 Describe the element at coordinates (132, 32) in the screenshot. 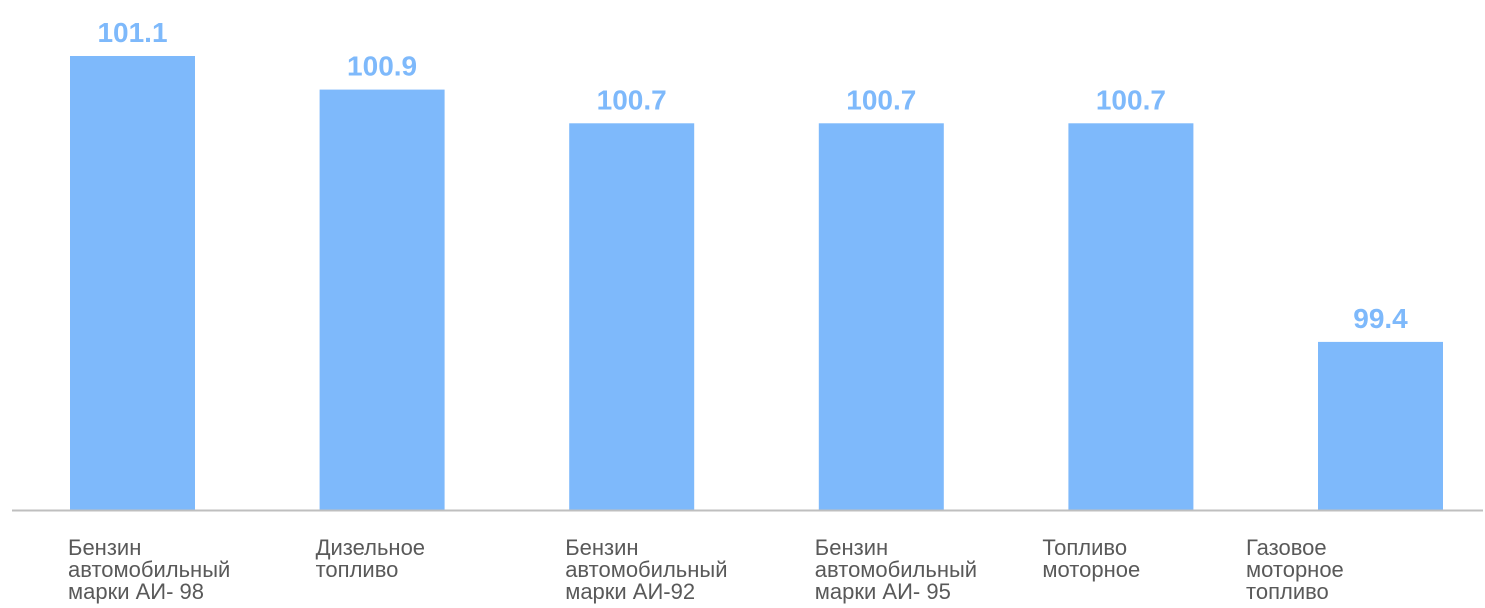

I see `bar-value-label: 101.1` at that location.